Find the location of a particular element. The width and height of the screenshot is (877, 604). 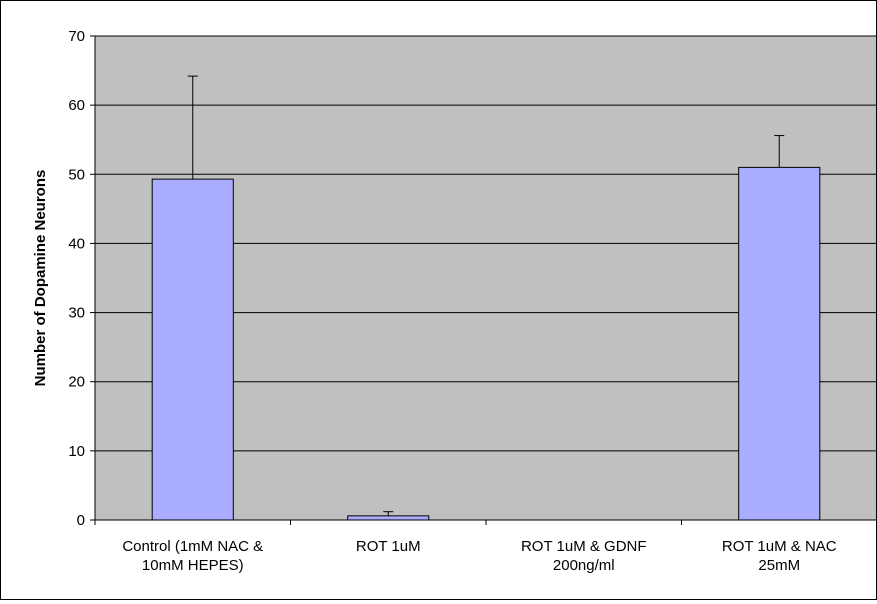

y-tick-label: 20 is located at coordinates (76, 382).